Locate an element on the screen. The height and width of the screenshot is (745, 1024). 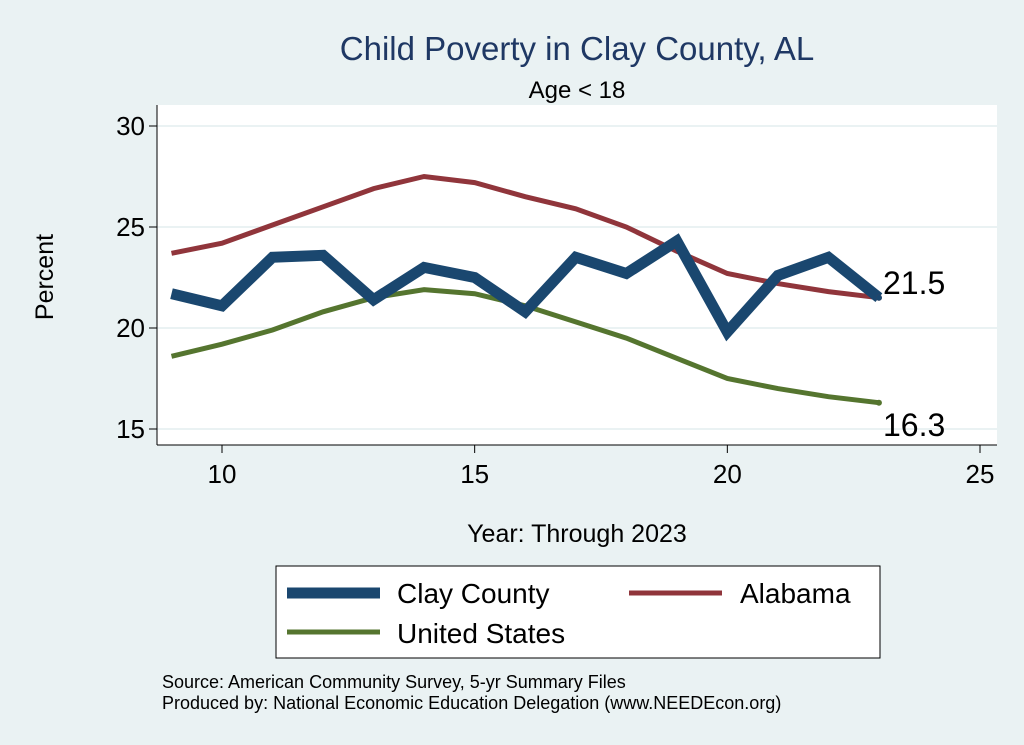
y-tick-label-25: 25 is located at coordinates (130, 227).